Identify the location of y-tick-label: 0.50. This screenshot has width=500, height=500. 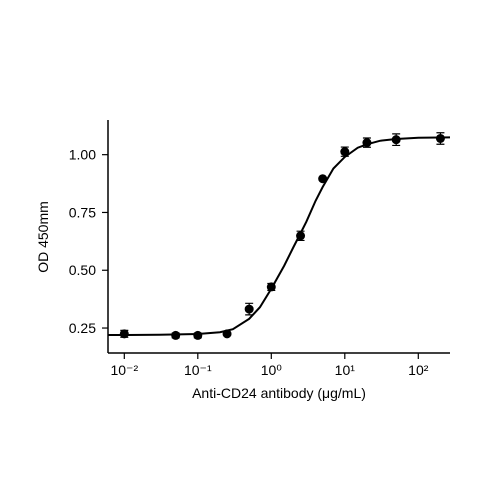
(82, 270).